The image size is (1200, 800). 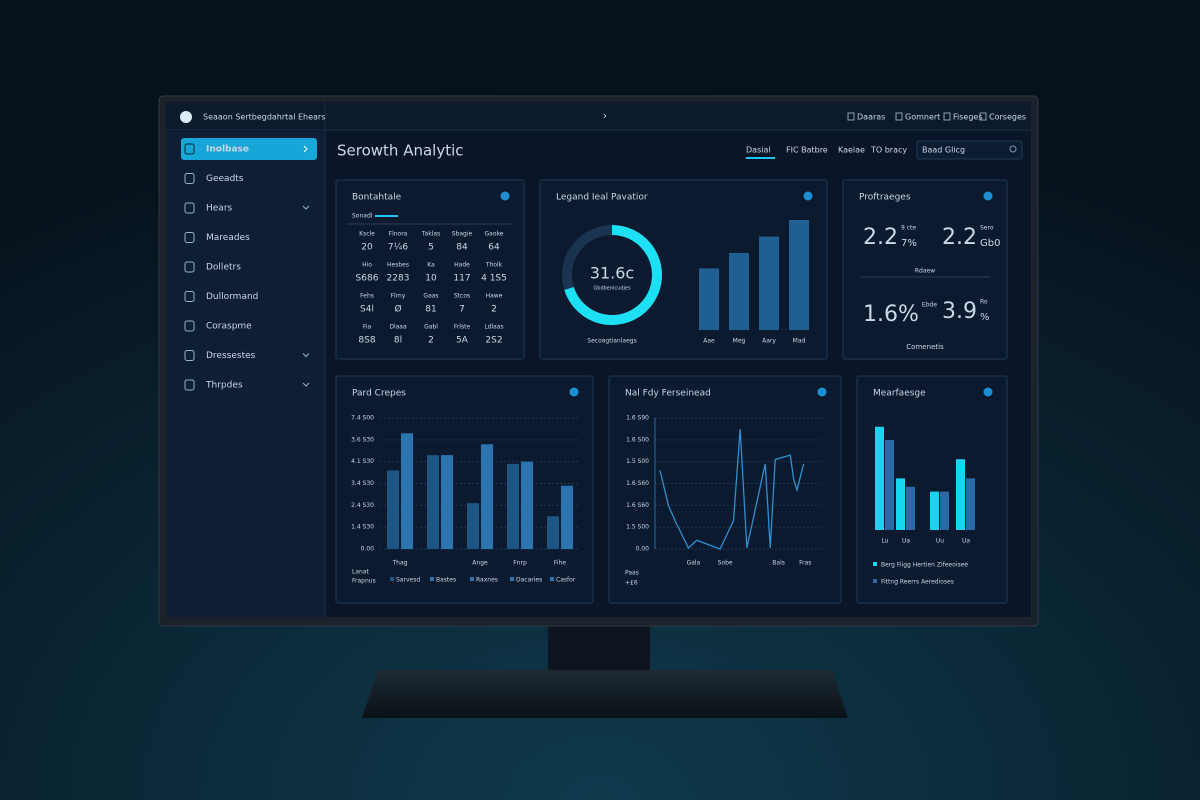 What do you see at coordinates (377, 198) in the screenshot?
I see `panel-title: Bontahtale` at bounding box center [377, 198].